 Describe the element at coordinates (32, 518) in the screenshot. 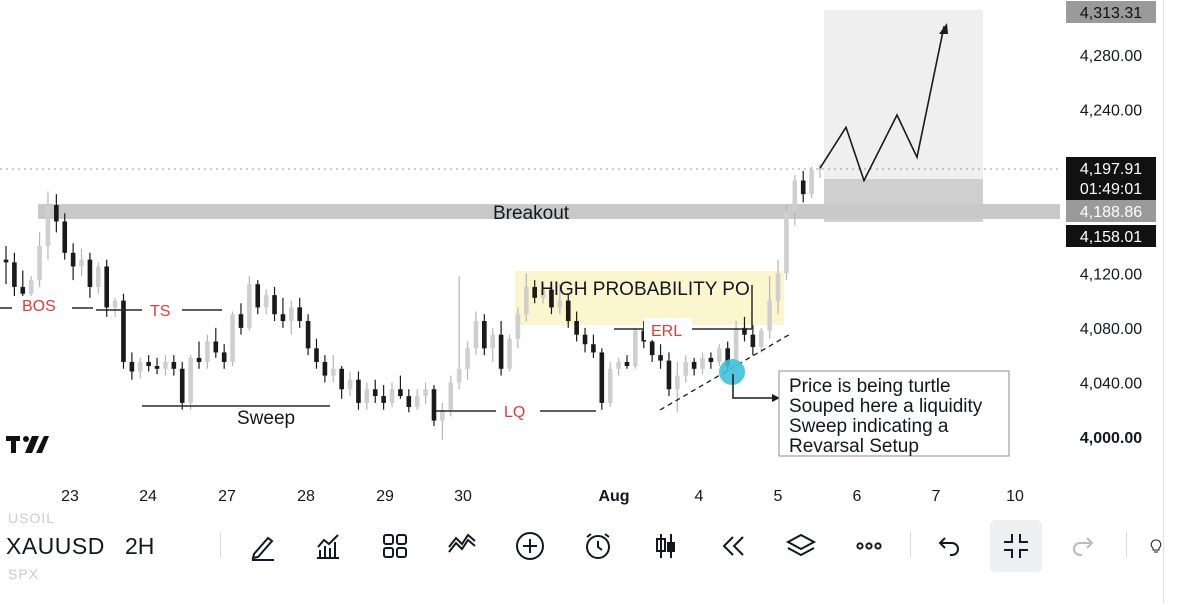

I see `ghost-symbol-top: USOIL` at that location.